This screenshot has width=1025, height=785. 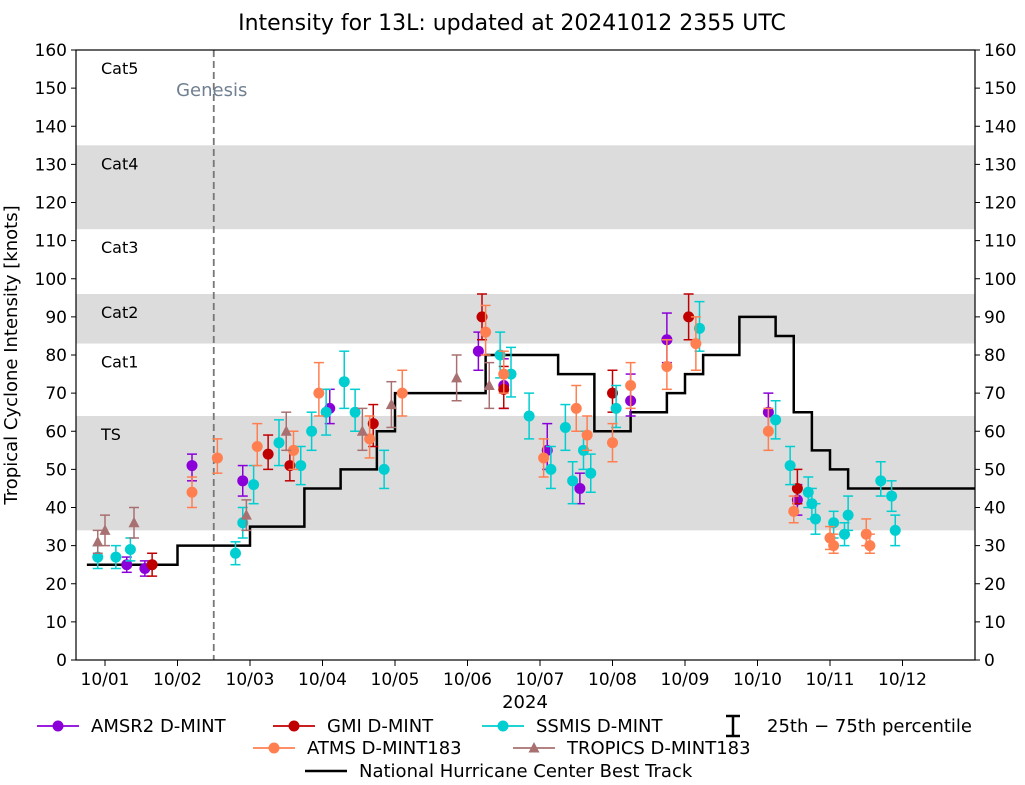 What do you see at coordinates (1000, 165) in the screenshot?
I see `y-tick-label-right: 130` at bounding box center [1000, 165].